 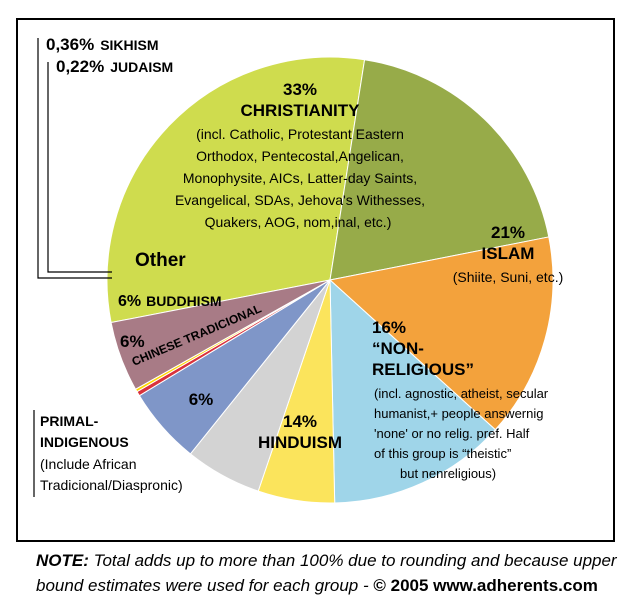 What do you see at coordinates (398, 348) in the screenshot?
I see `nonreligious-name-1: “NON-` at bounding box center [398, 348].